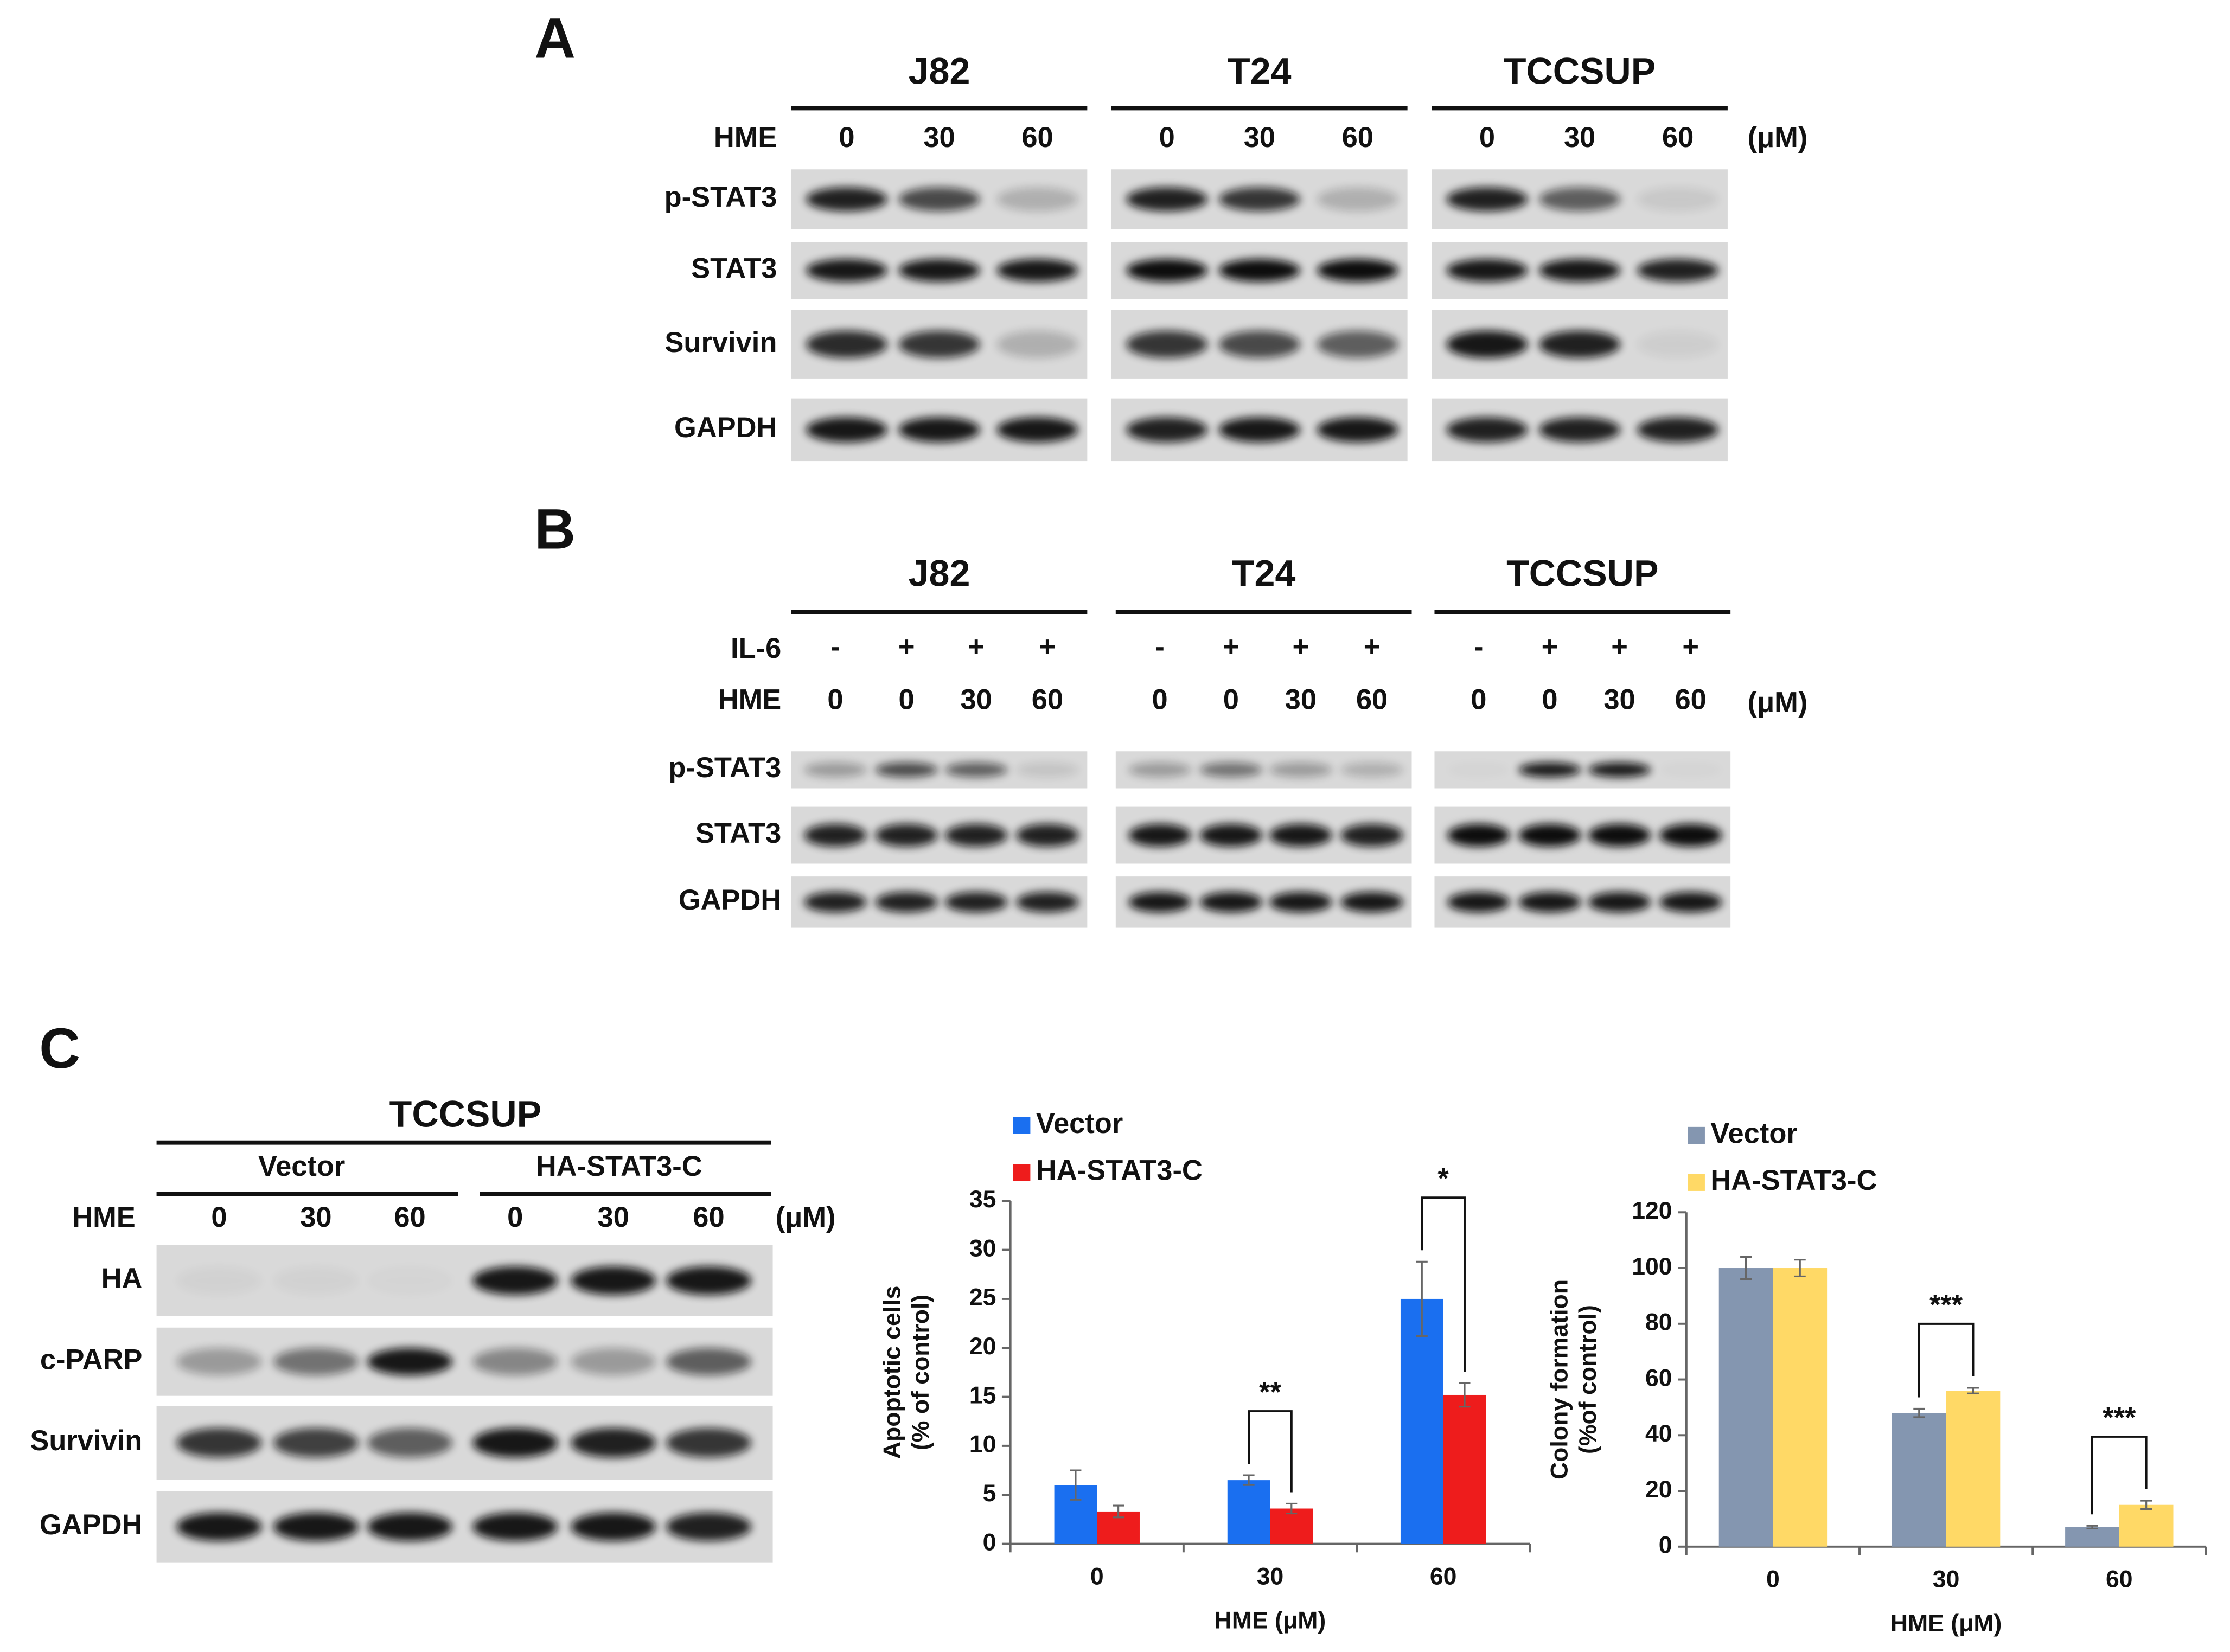  I want to click on blot-label: HA, so click(122, 1279).